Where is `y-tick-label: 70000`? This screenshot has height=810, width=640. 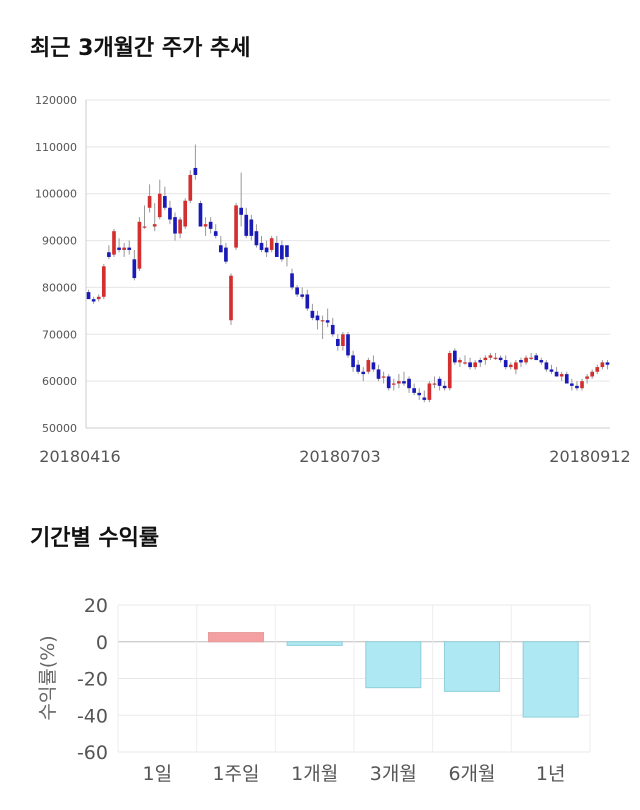
y-tick-label: 70000 is located at coordinates (59, 334).